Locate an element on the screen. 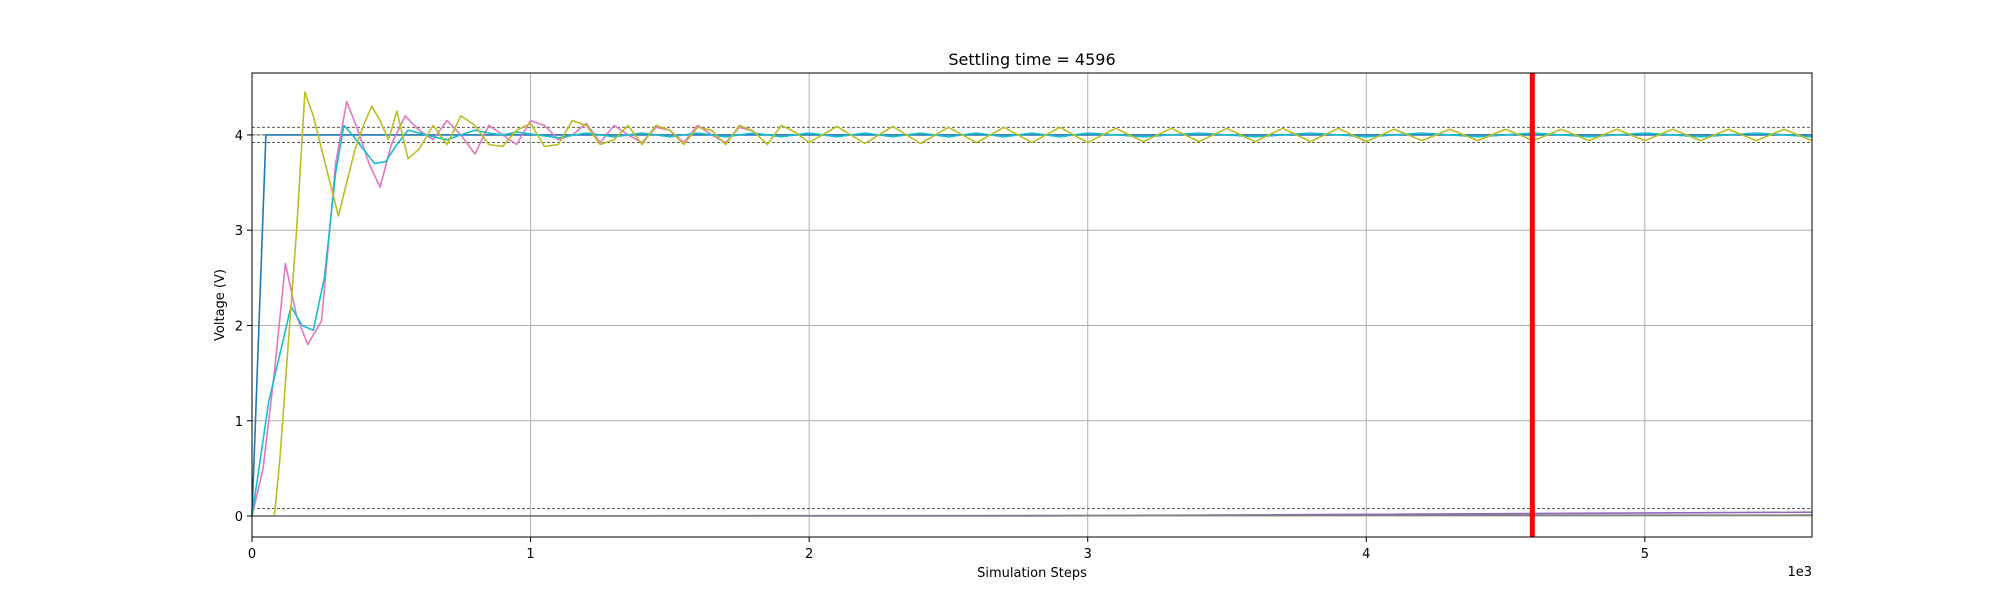 The width and height of the screenshot is (2000, 600). y-axis-label: Voltage (V) is located at coordinates (220, 305).